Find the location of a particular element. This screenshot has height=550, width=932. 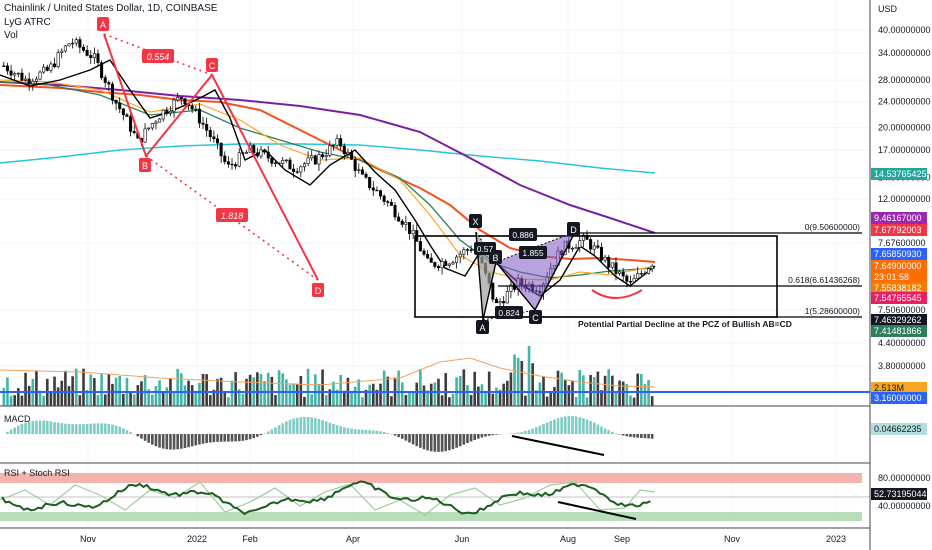

price-badge: 3.16000000 is located at coordinates (899, 398).